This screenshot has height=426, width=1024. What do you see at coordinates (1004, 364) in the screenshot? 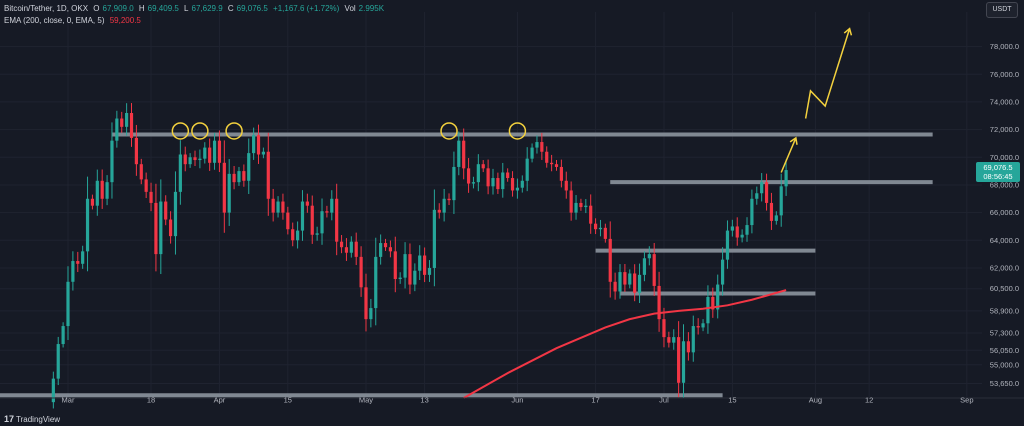
I see `price-tick-label: 55,000.0` at bounding box center [1004, 364].